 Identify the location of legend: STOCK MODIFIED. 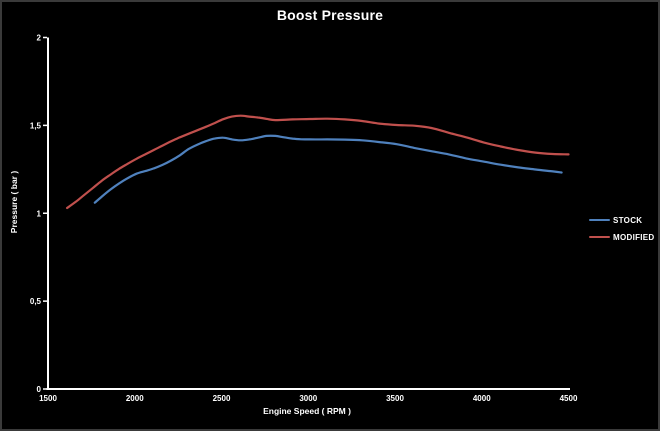
(622, 228).